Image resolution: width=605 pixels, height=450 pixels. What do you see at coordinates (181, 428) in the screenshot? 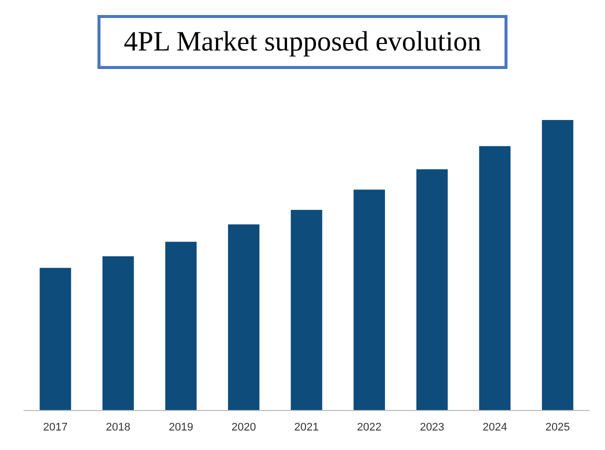
I see `x-tick-label: 2019` at bounding box center [181, 428].